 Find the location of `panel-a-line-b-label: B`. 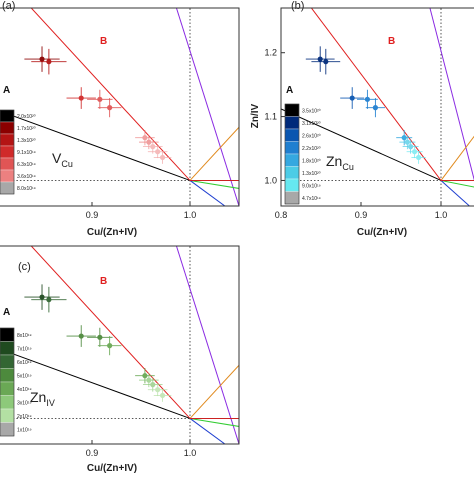

panel-a-line-b-label: B is located at coordinates (103, 41).